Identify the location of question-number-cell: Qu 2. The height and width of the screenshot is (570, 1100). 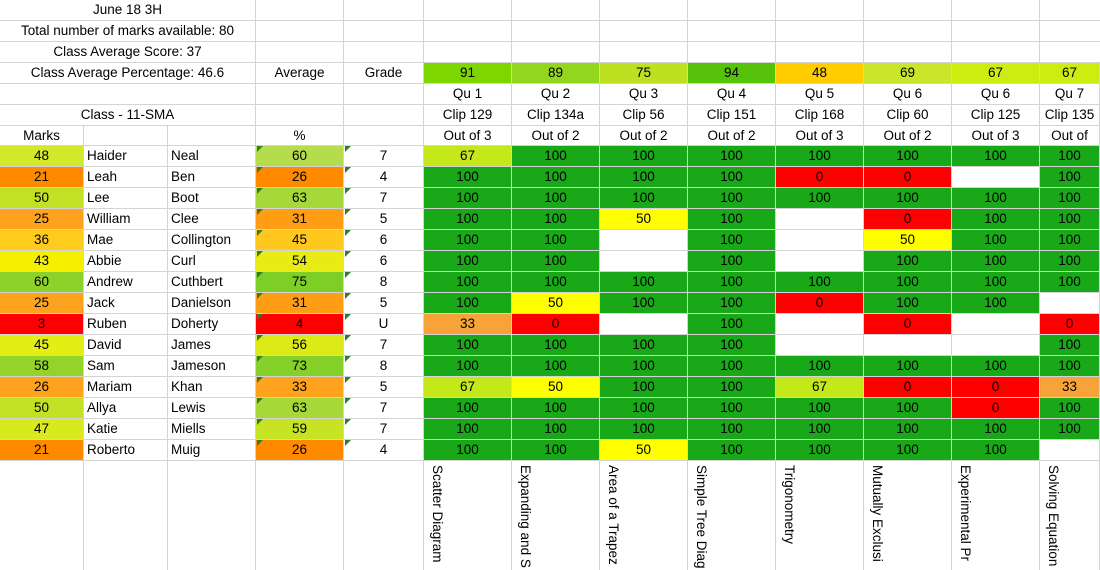
(556, 94).